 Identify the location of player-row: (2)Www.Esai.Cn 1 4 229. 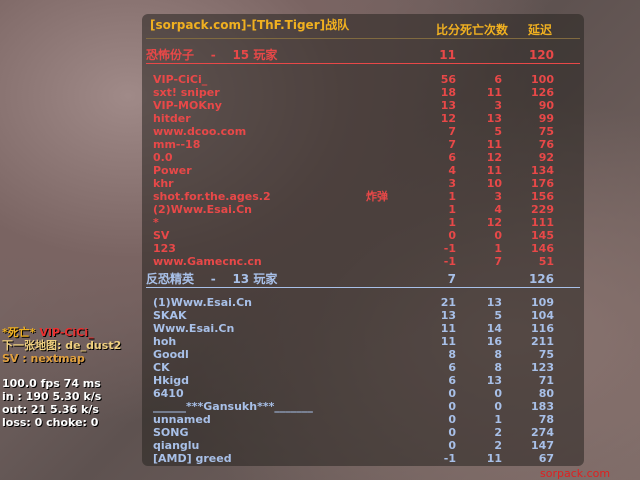
(363, 209).